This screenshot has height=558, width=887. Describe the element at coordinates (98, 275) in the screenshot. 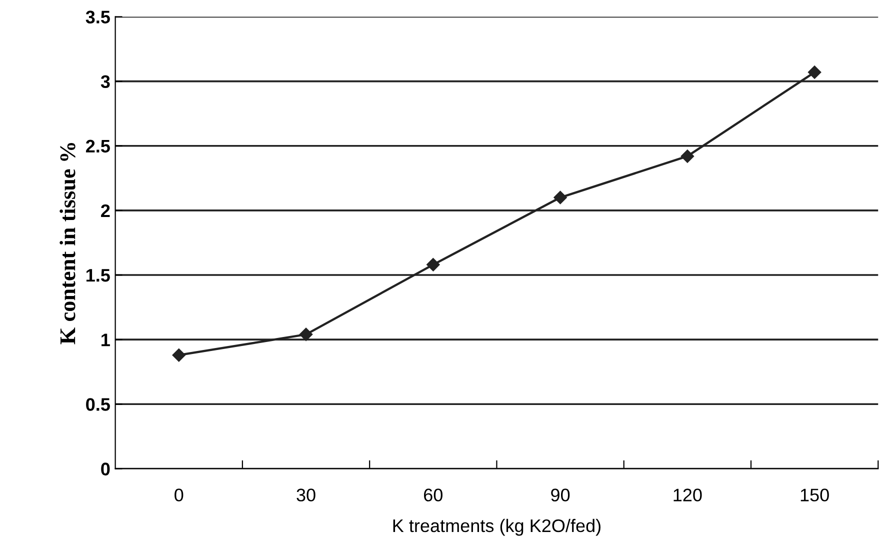

I see `y-tick-label: 1.5` at that location.